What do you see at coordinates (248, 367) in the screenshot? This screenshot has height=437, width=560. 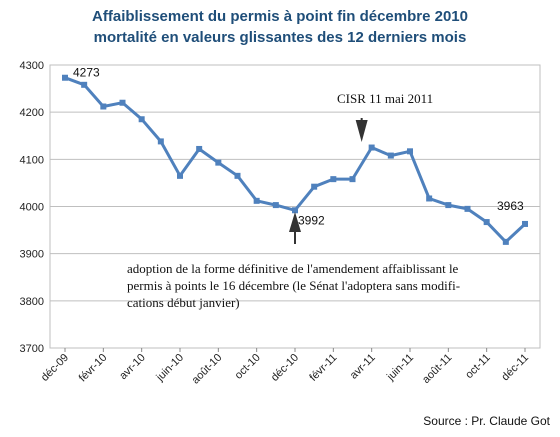 I see `x-tick-label: oct-10` at bounding box center [248, 367].